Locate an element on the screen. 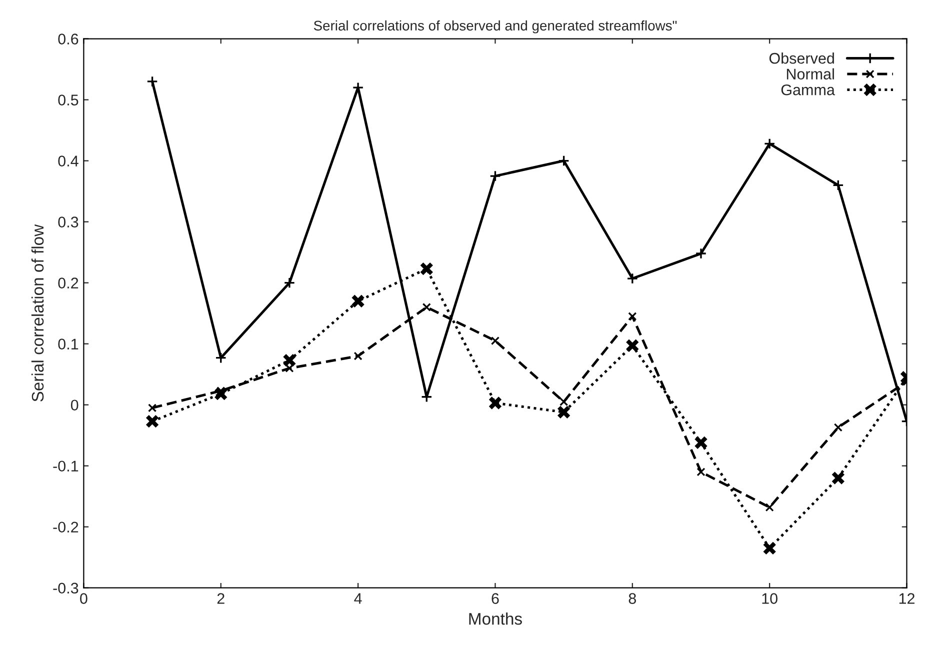 The image size is (930, 646). y-tick-label: -0.3 is located at coordinates (65, 588).